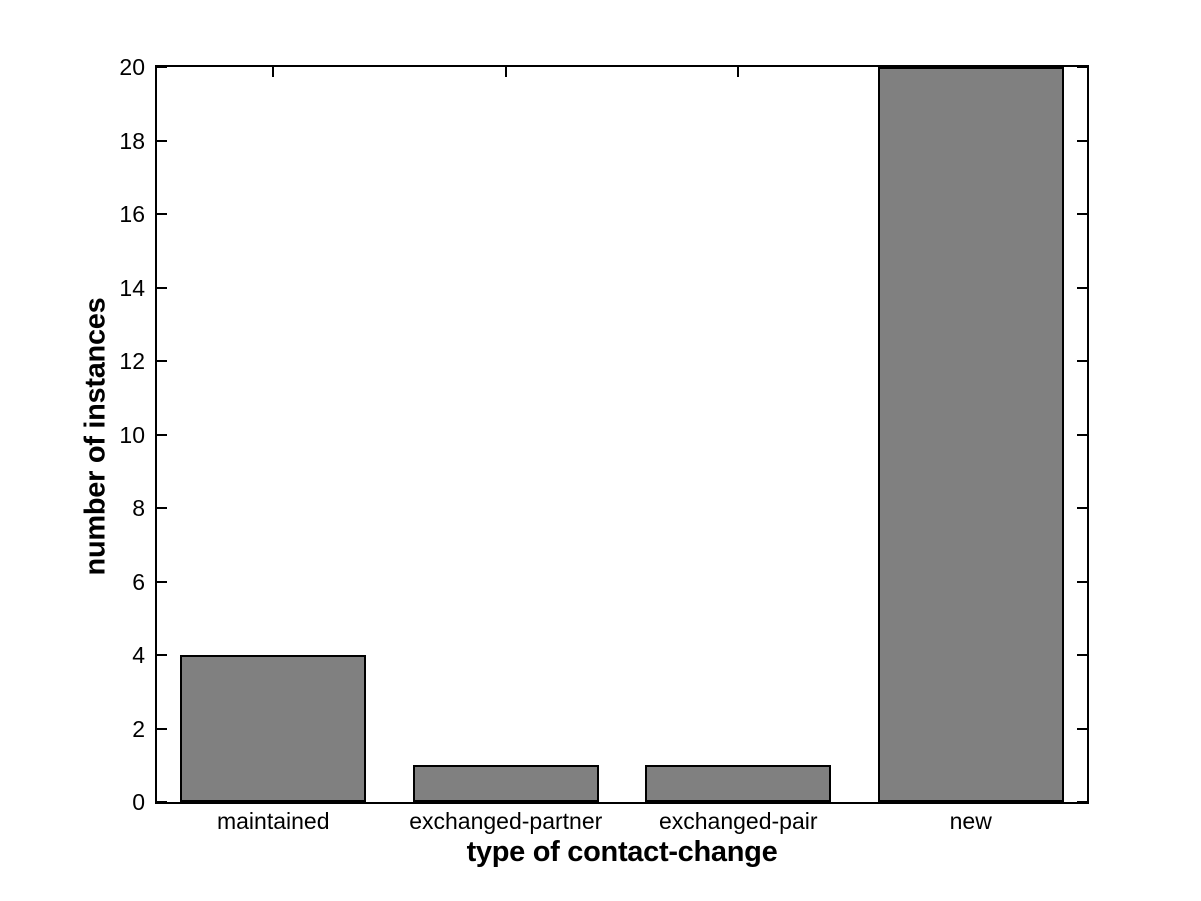  Describe the element at coordinates (132, 140) in the screenshot. I see `y-tick-label: 18` at that location.